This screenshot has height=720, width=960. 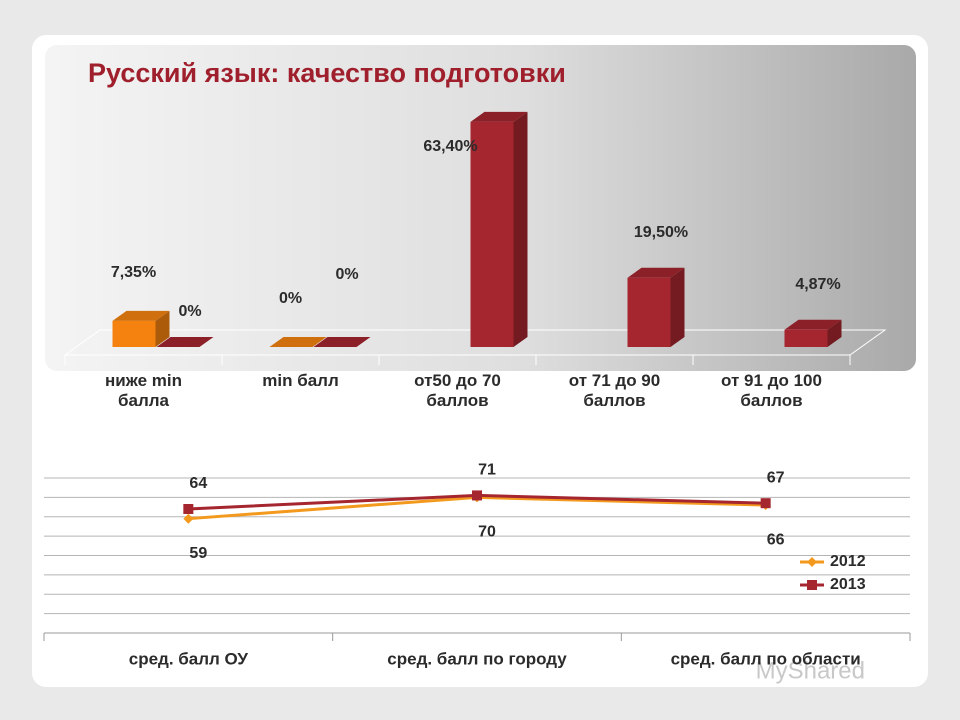 I want to click on watermark: MyShared, so click(x=810, y=670).